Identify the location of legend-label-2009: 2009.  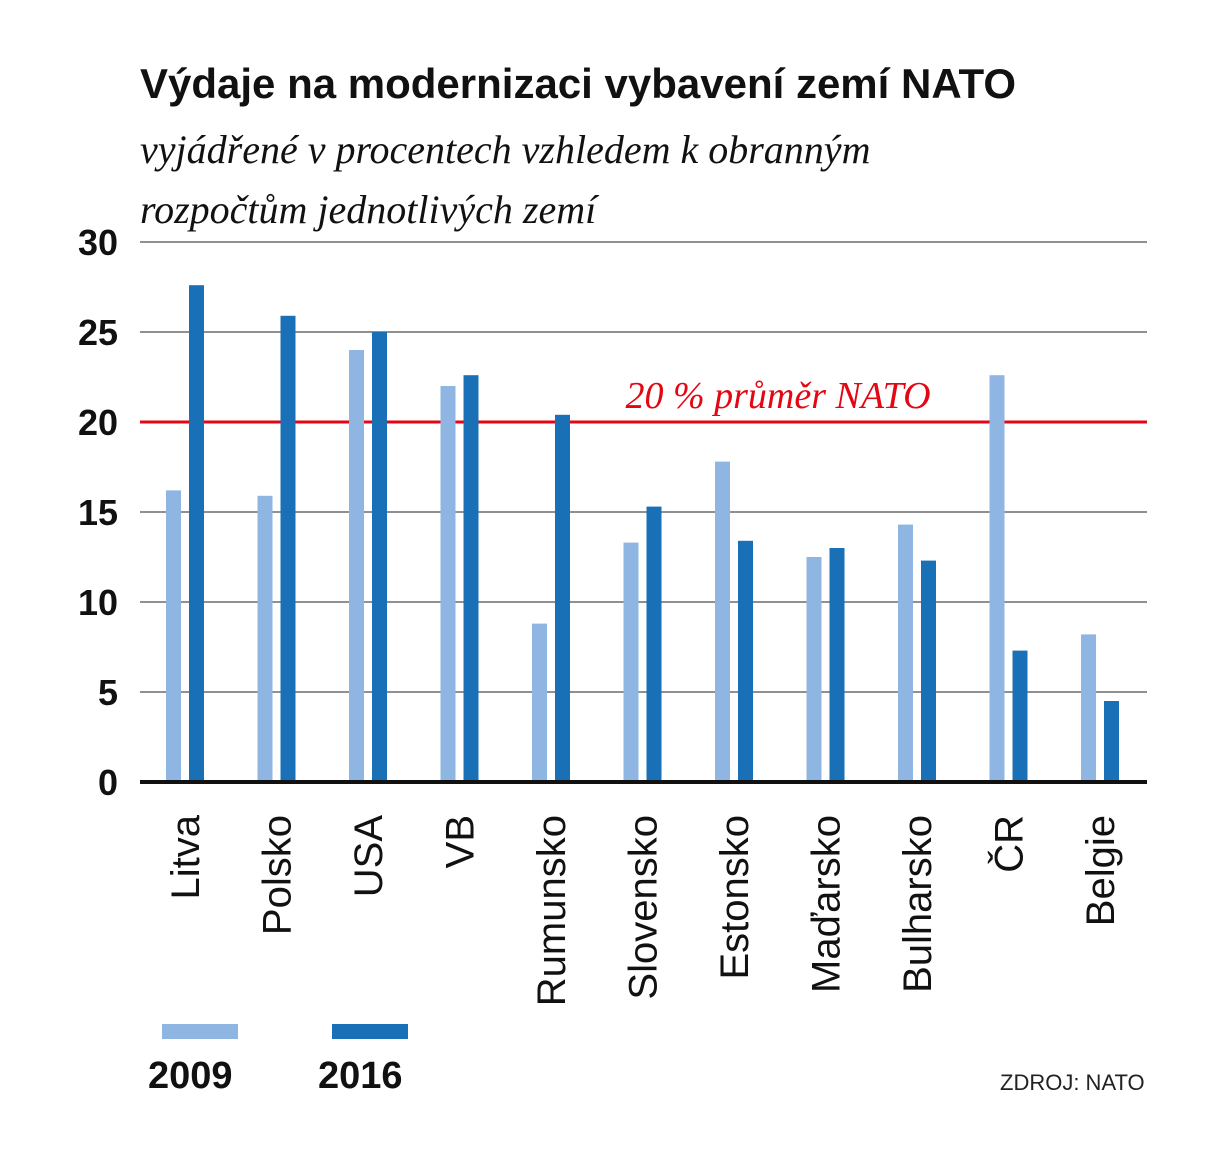
(190, 1076).